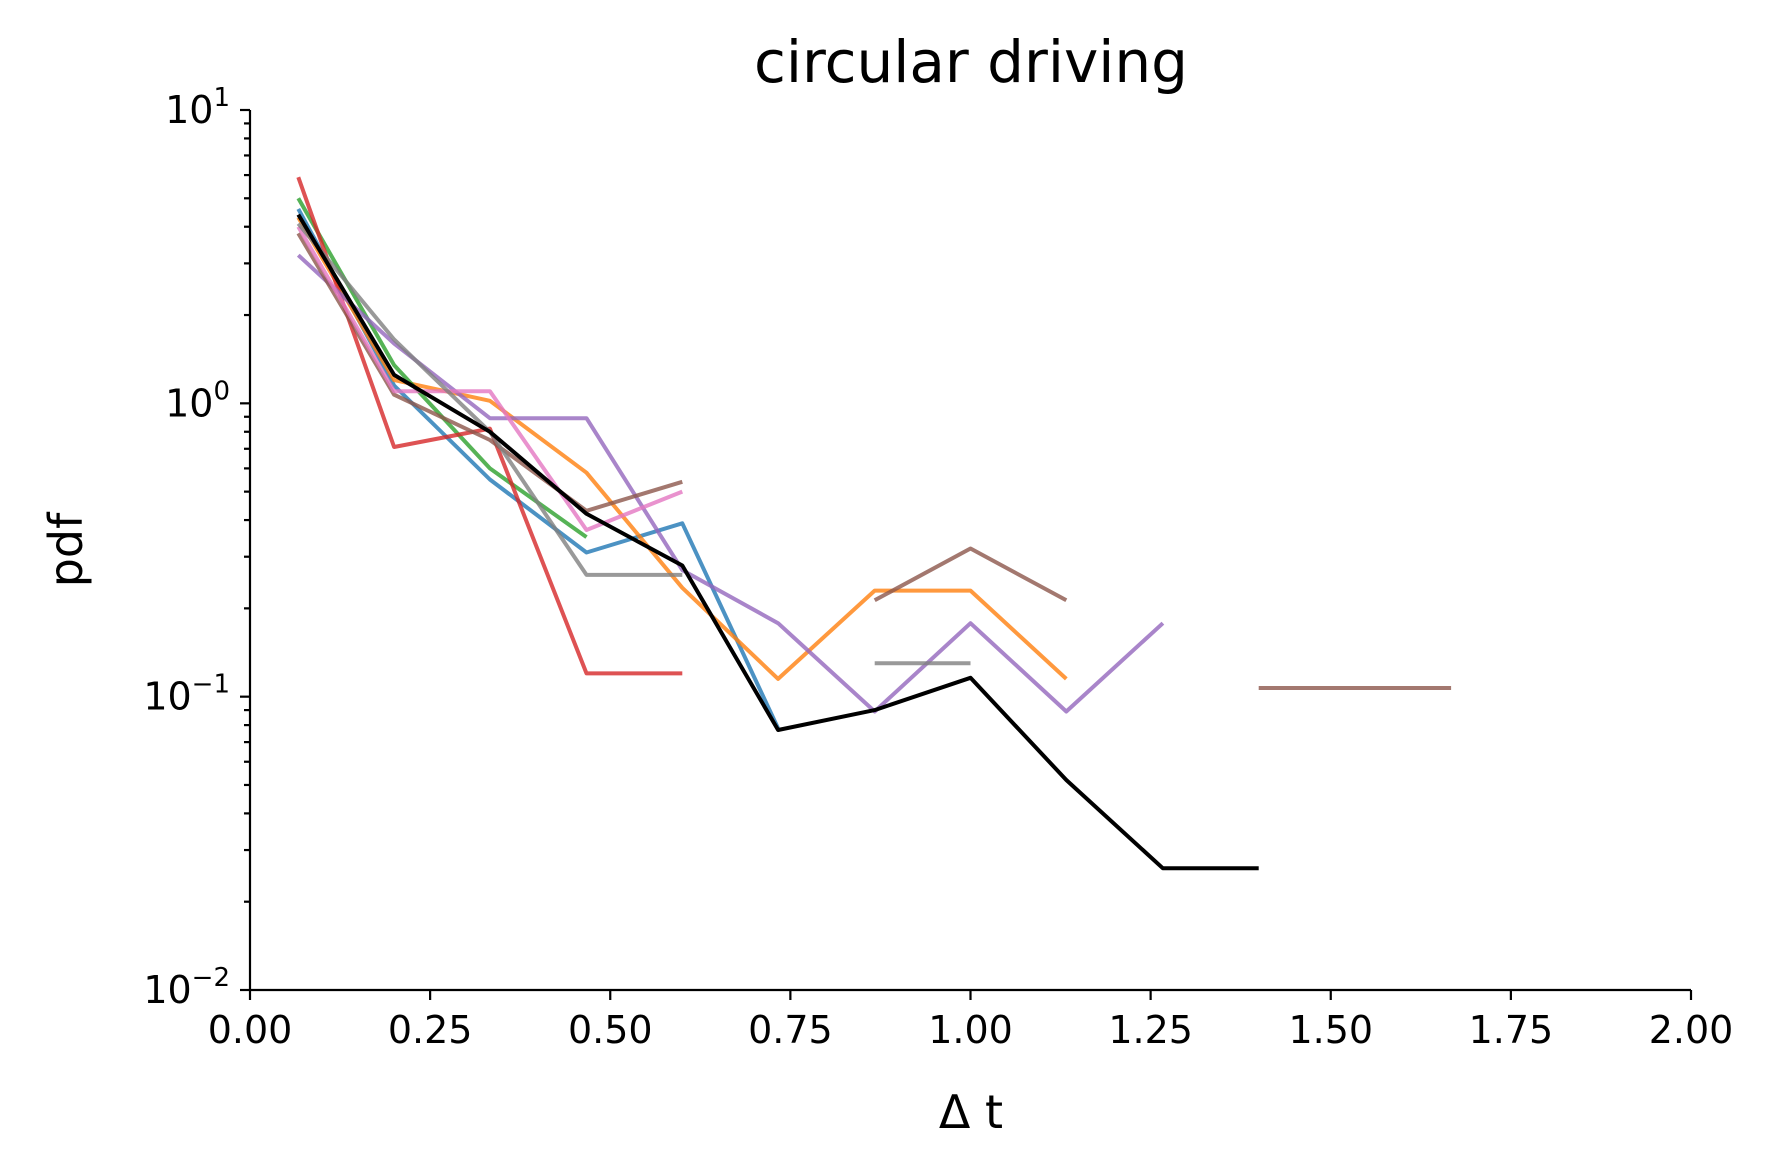 The width and height of the screenshot is (1770, 1170). I want to click on x-tick-label-4: 1.00, so click(970, 1030).